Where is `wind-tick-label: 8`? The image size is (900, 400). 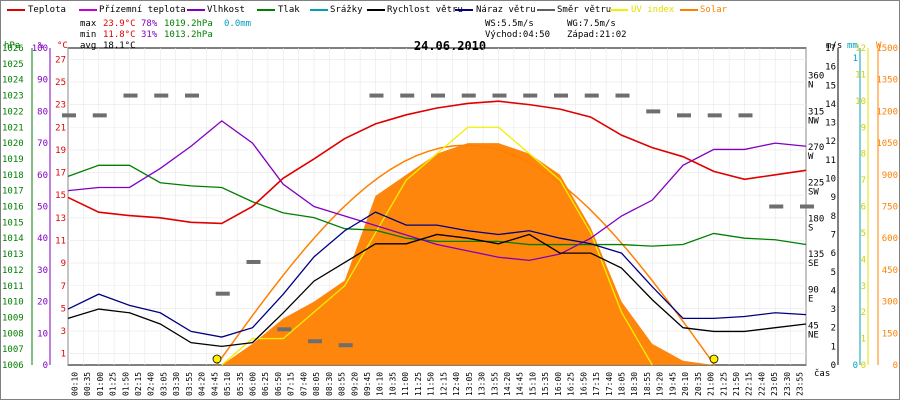 wind-tick-label: 8 is located at coordinates (833, 217).